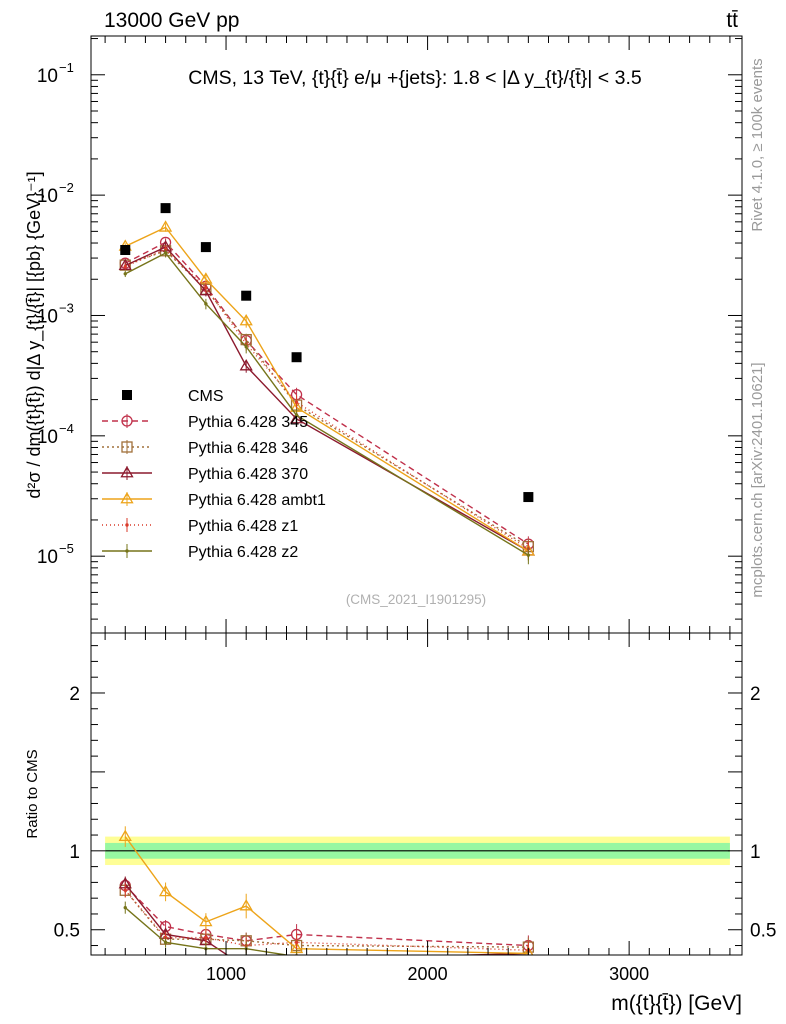  I want to click on y-tick-exponent: −4, so click(66, 428).